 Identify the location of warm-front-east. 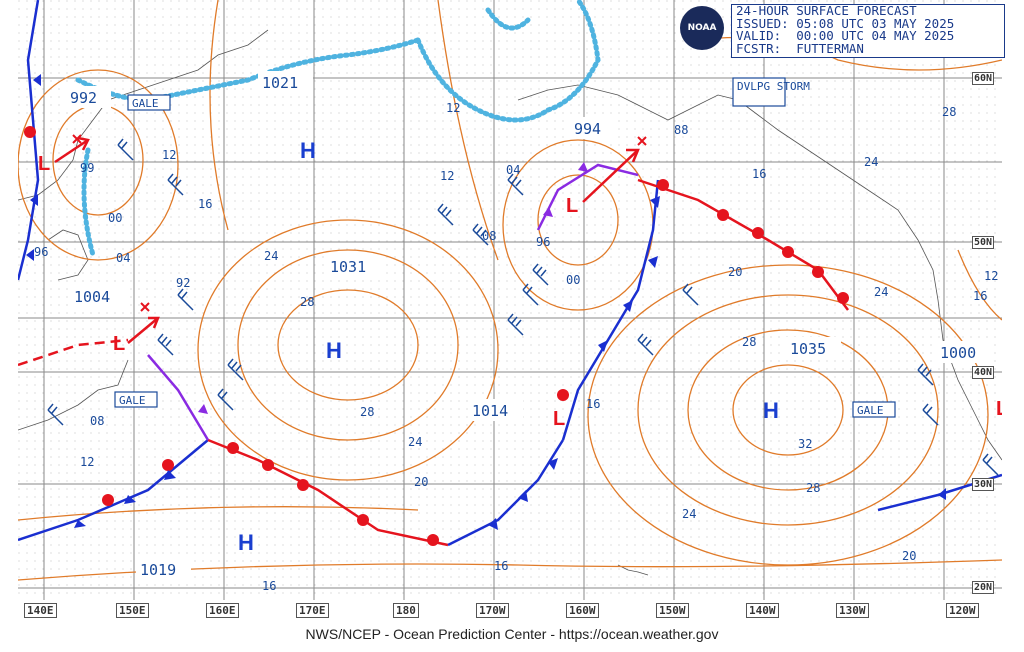
(743, 244).